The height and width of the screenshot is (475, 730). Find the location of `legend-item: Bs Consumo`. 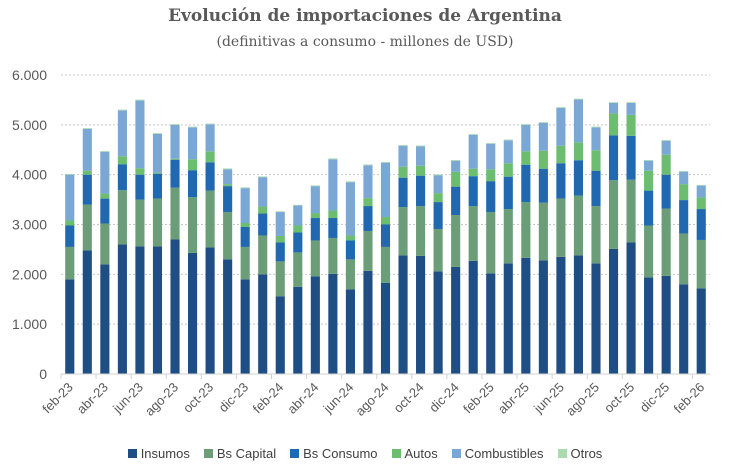

legend-item: Bs Consumo is located at coordinates (334, 453).